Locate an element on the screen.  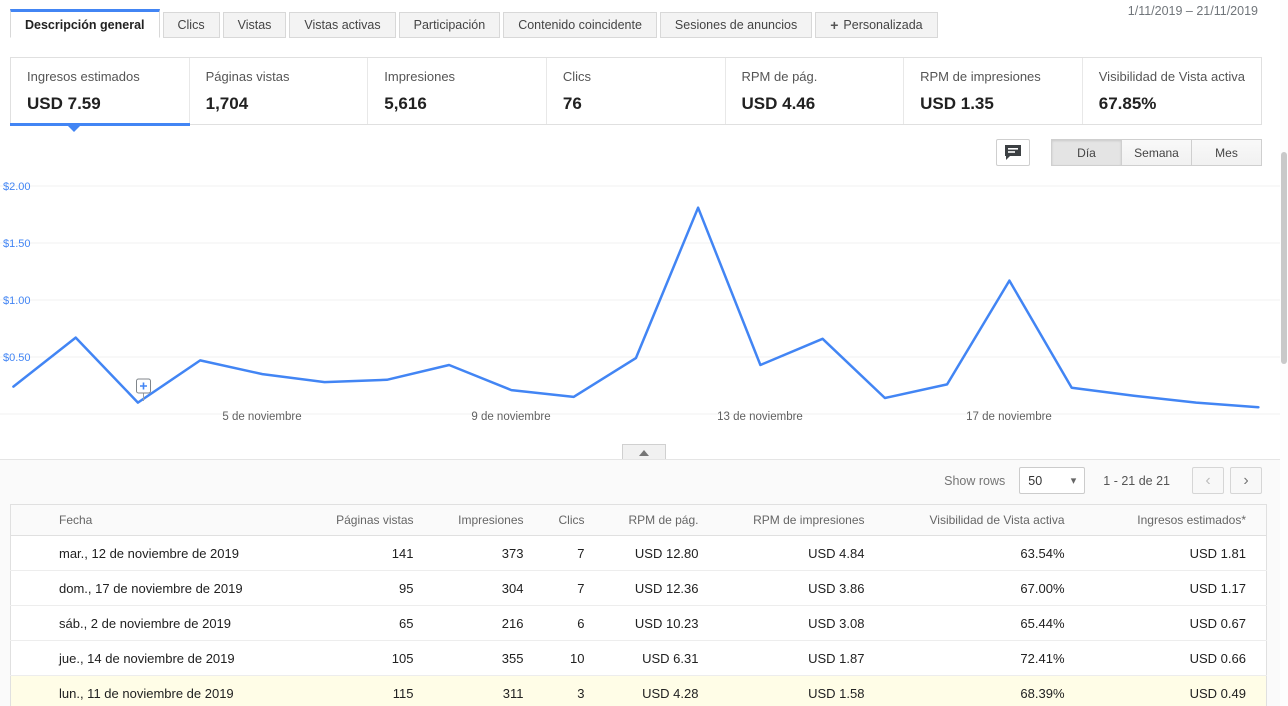
cell-rpm-pagina: USD 12.80 is located at coordinates (661, 553).